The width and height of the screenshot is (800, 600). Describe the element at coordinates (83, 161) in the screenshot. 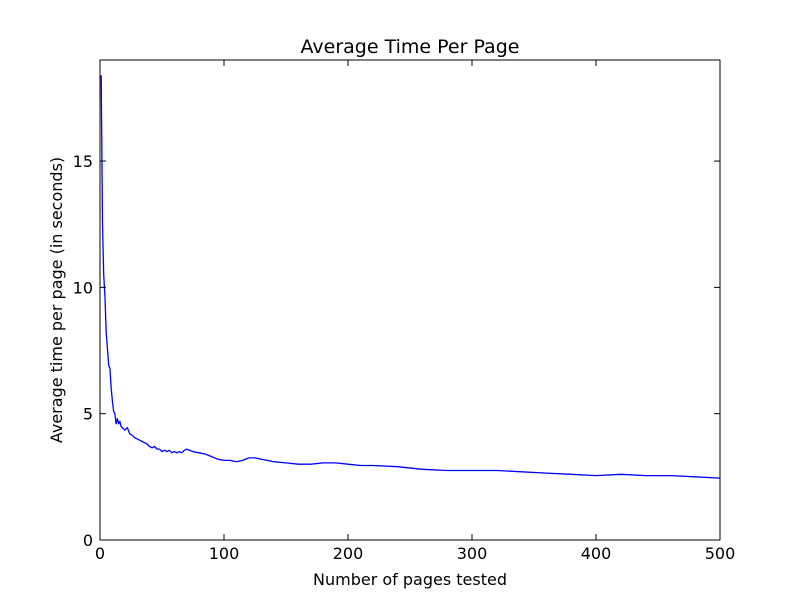

I see `y-tick-label: 15` at that location.